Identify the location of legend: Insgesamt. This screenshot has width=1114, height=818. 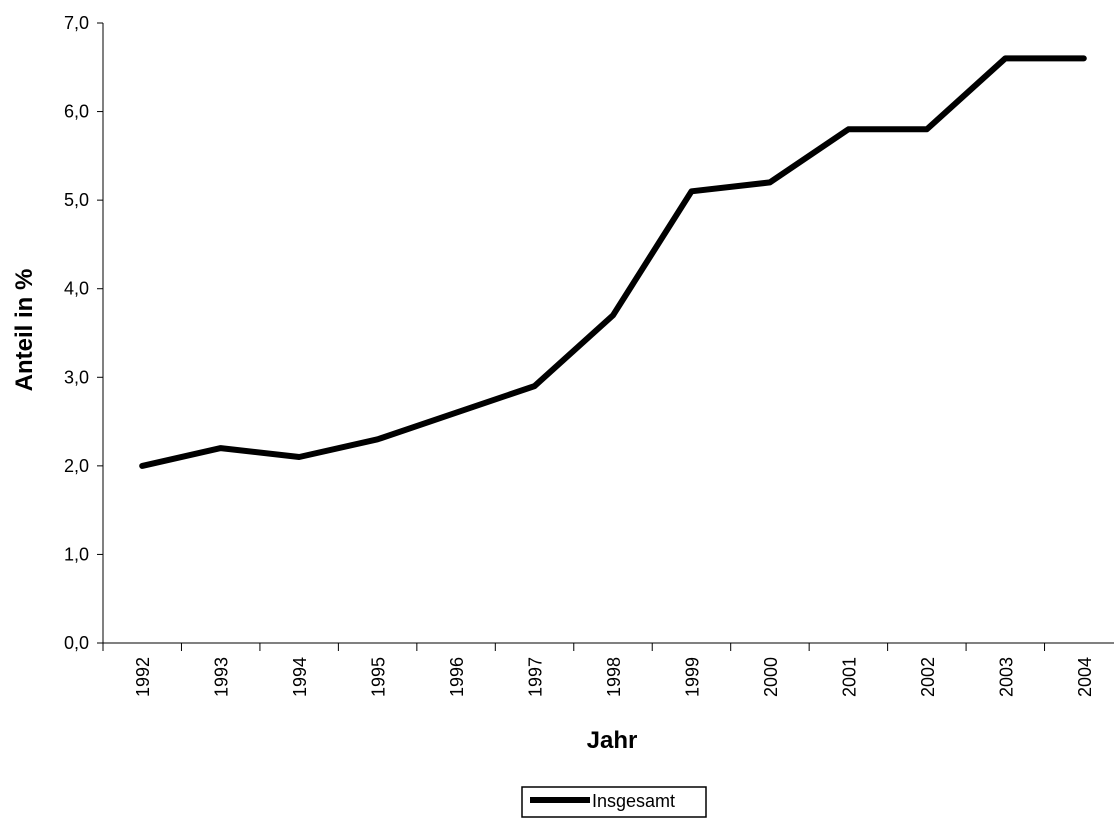
(614, 802).